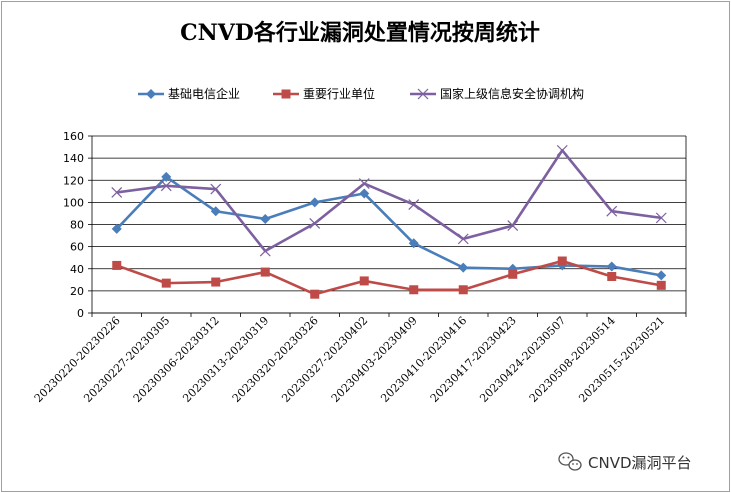 This screenshot has height=493, width=731. What do you see at coordinates (339, 93) in the screenshot?
I see `legend-label: 重要行业单位` at bounding box center [339, 93].